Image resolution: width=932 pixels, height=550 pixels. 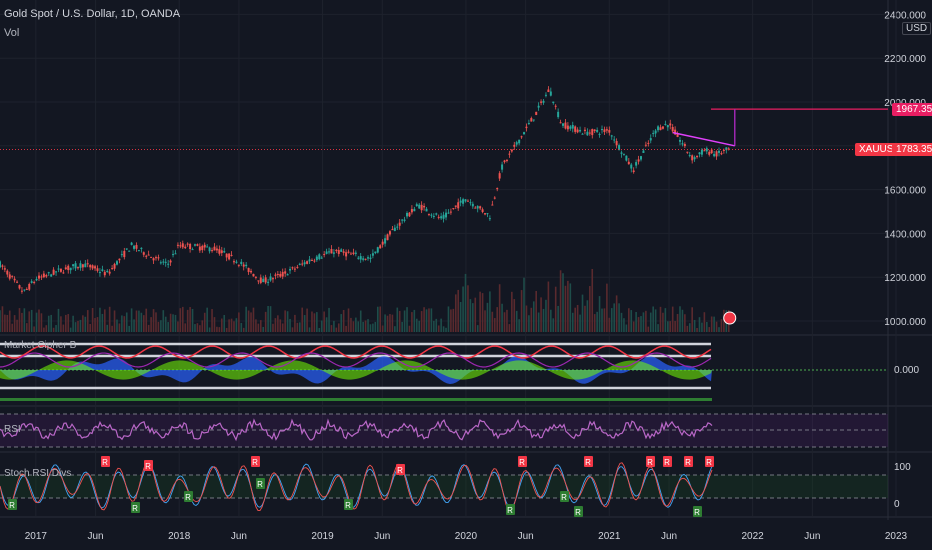 I want to click on currency-badge: USD, so click(x=917, y=28).